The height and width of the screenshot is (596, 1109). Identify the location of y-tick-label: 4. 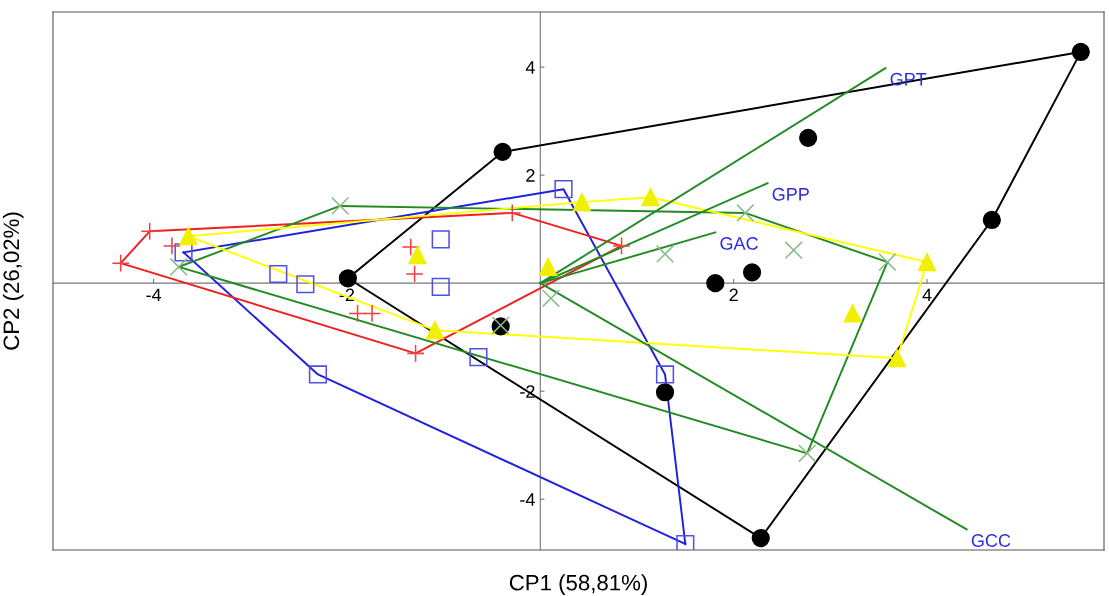
(530, 67).